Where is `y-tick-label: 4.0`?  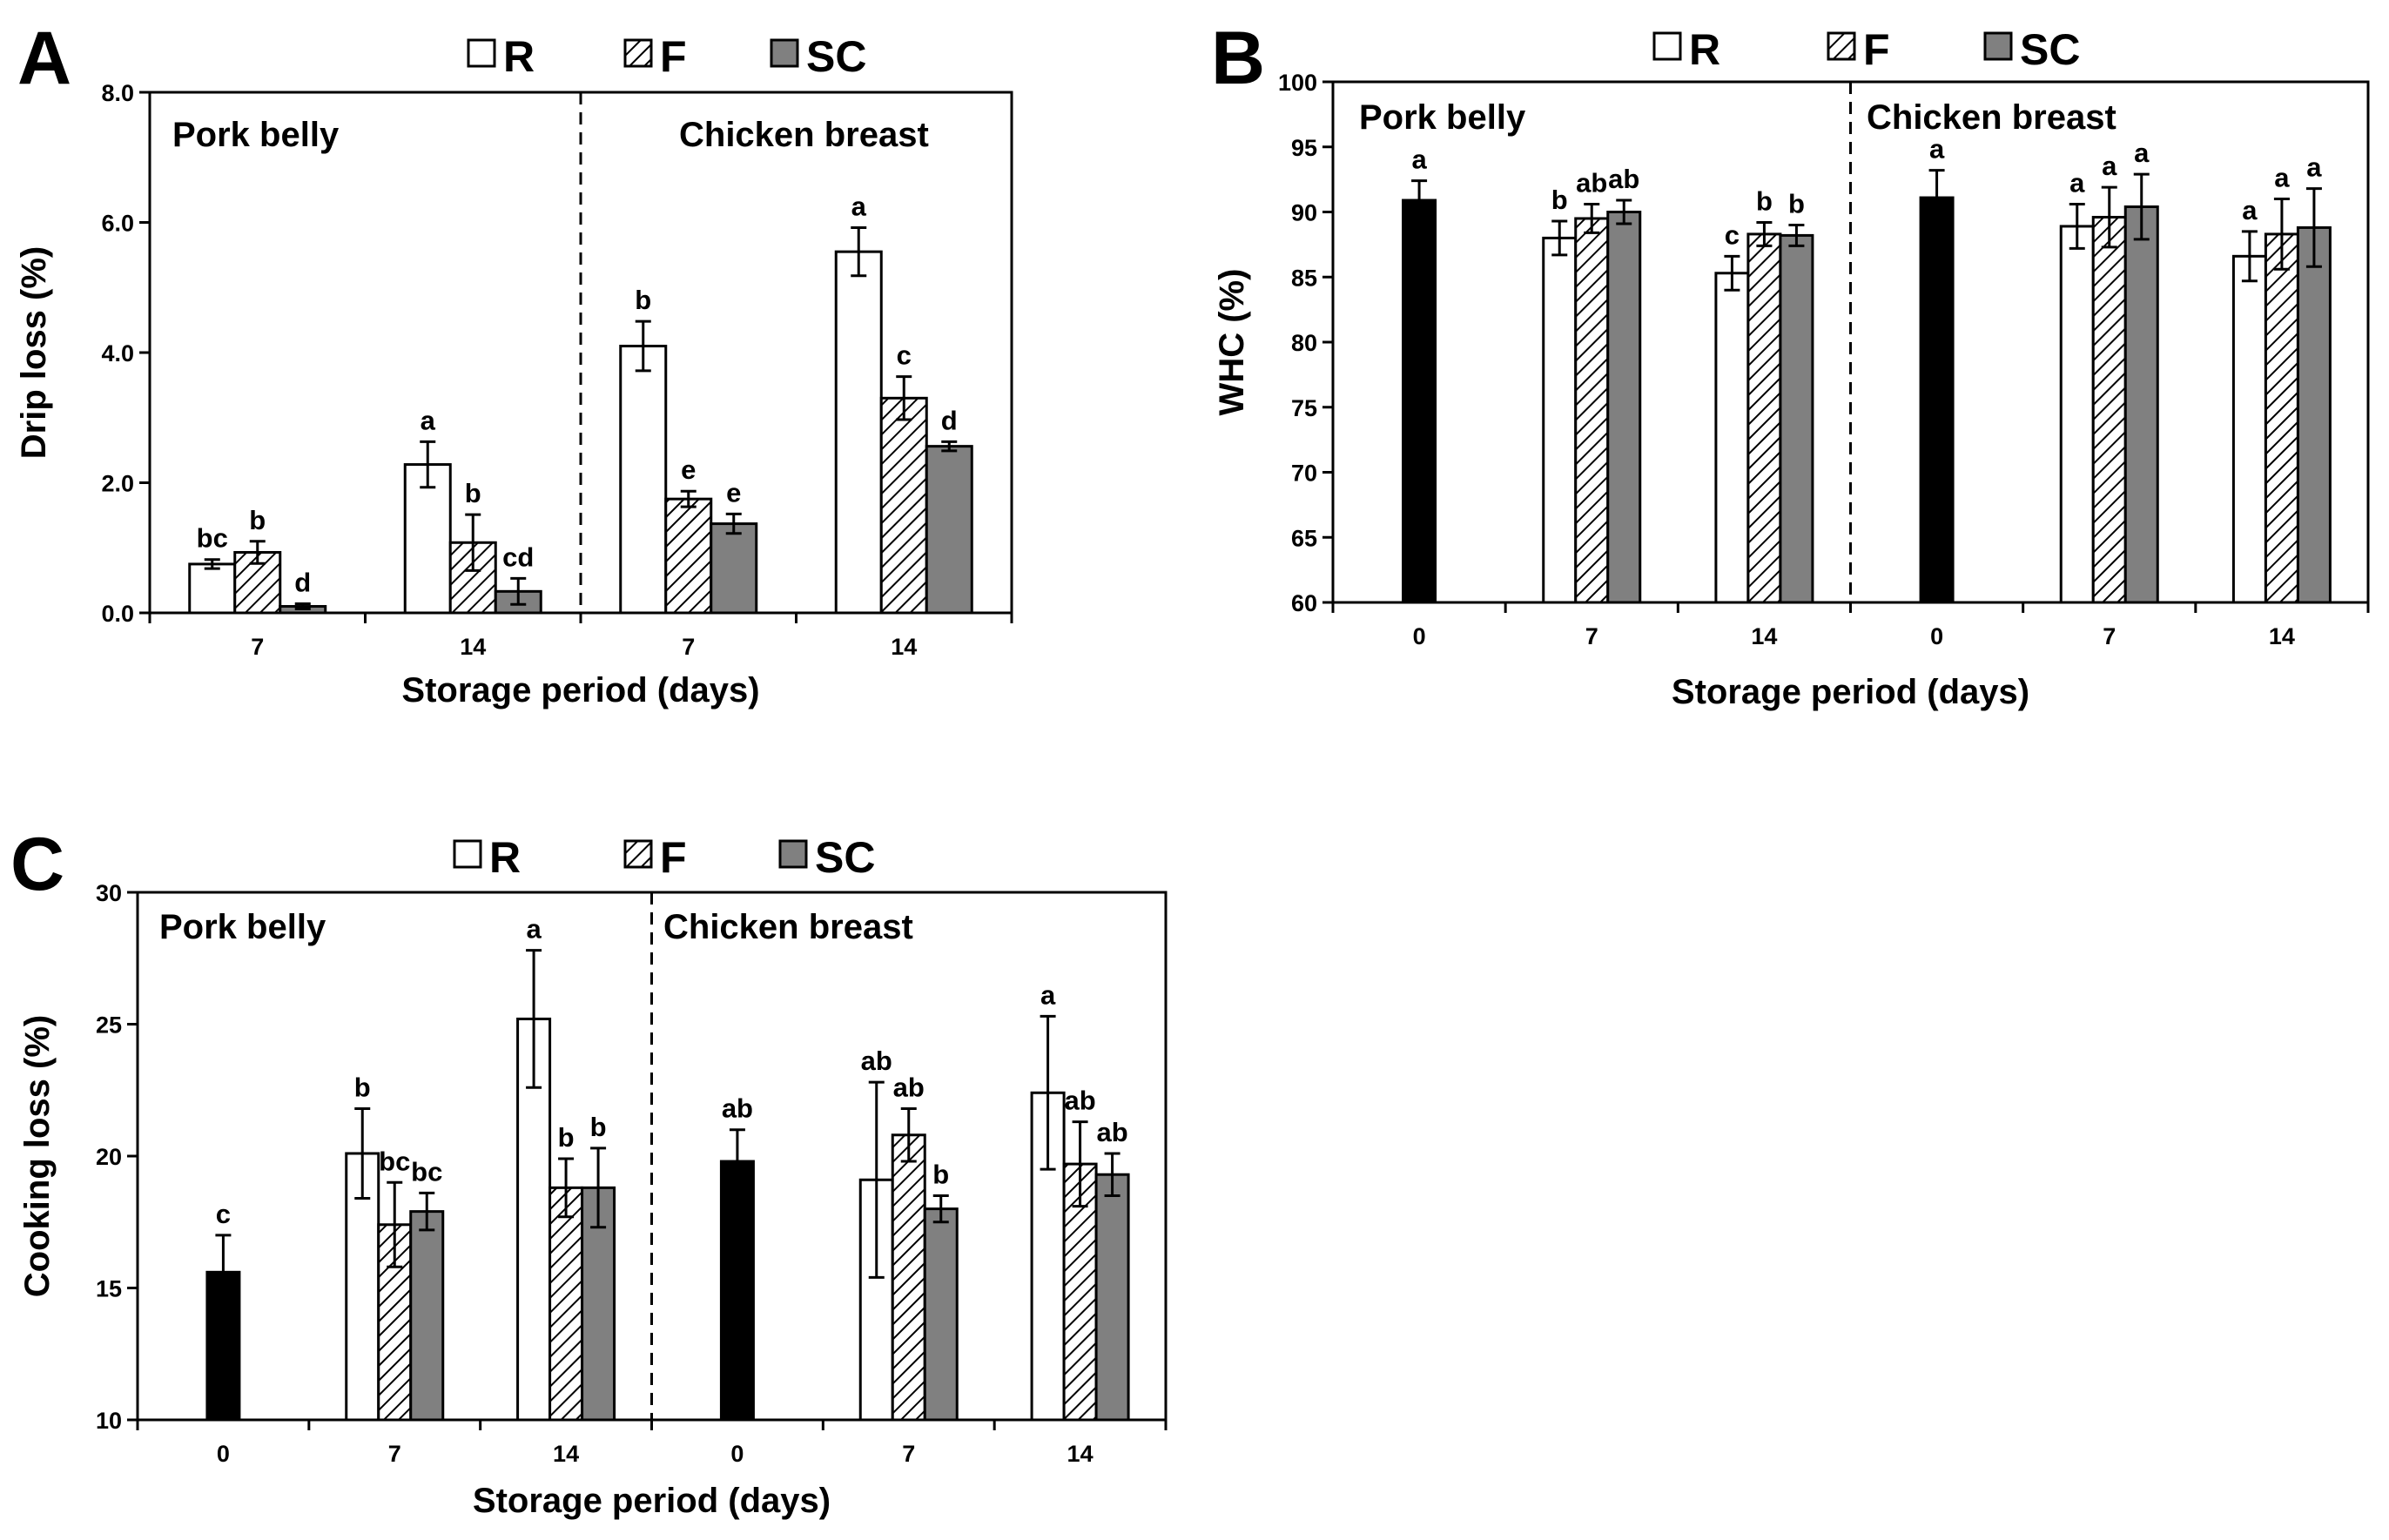 y-tick-label: 4.0 is located at coordinates (117, 354).